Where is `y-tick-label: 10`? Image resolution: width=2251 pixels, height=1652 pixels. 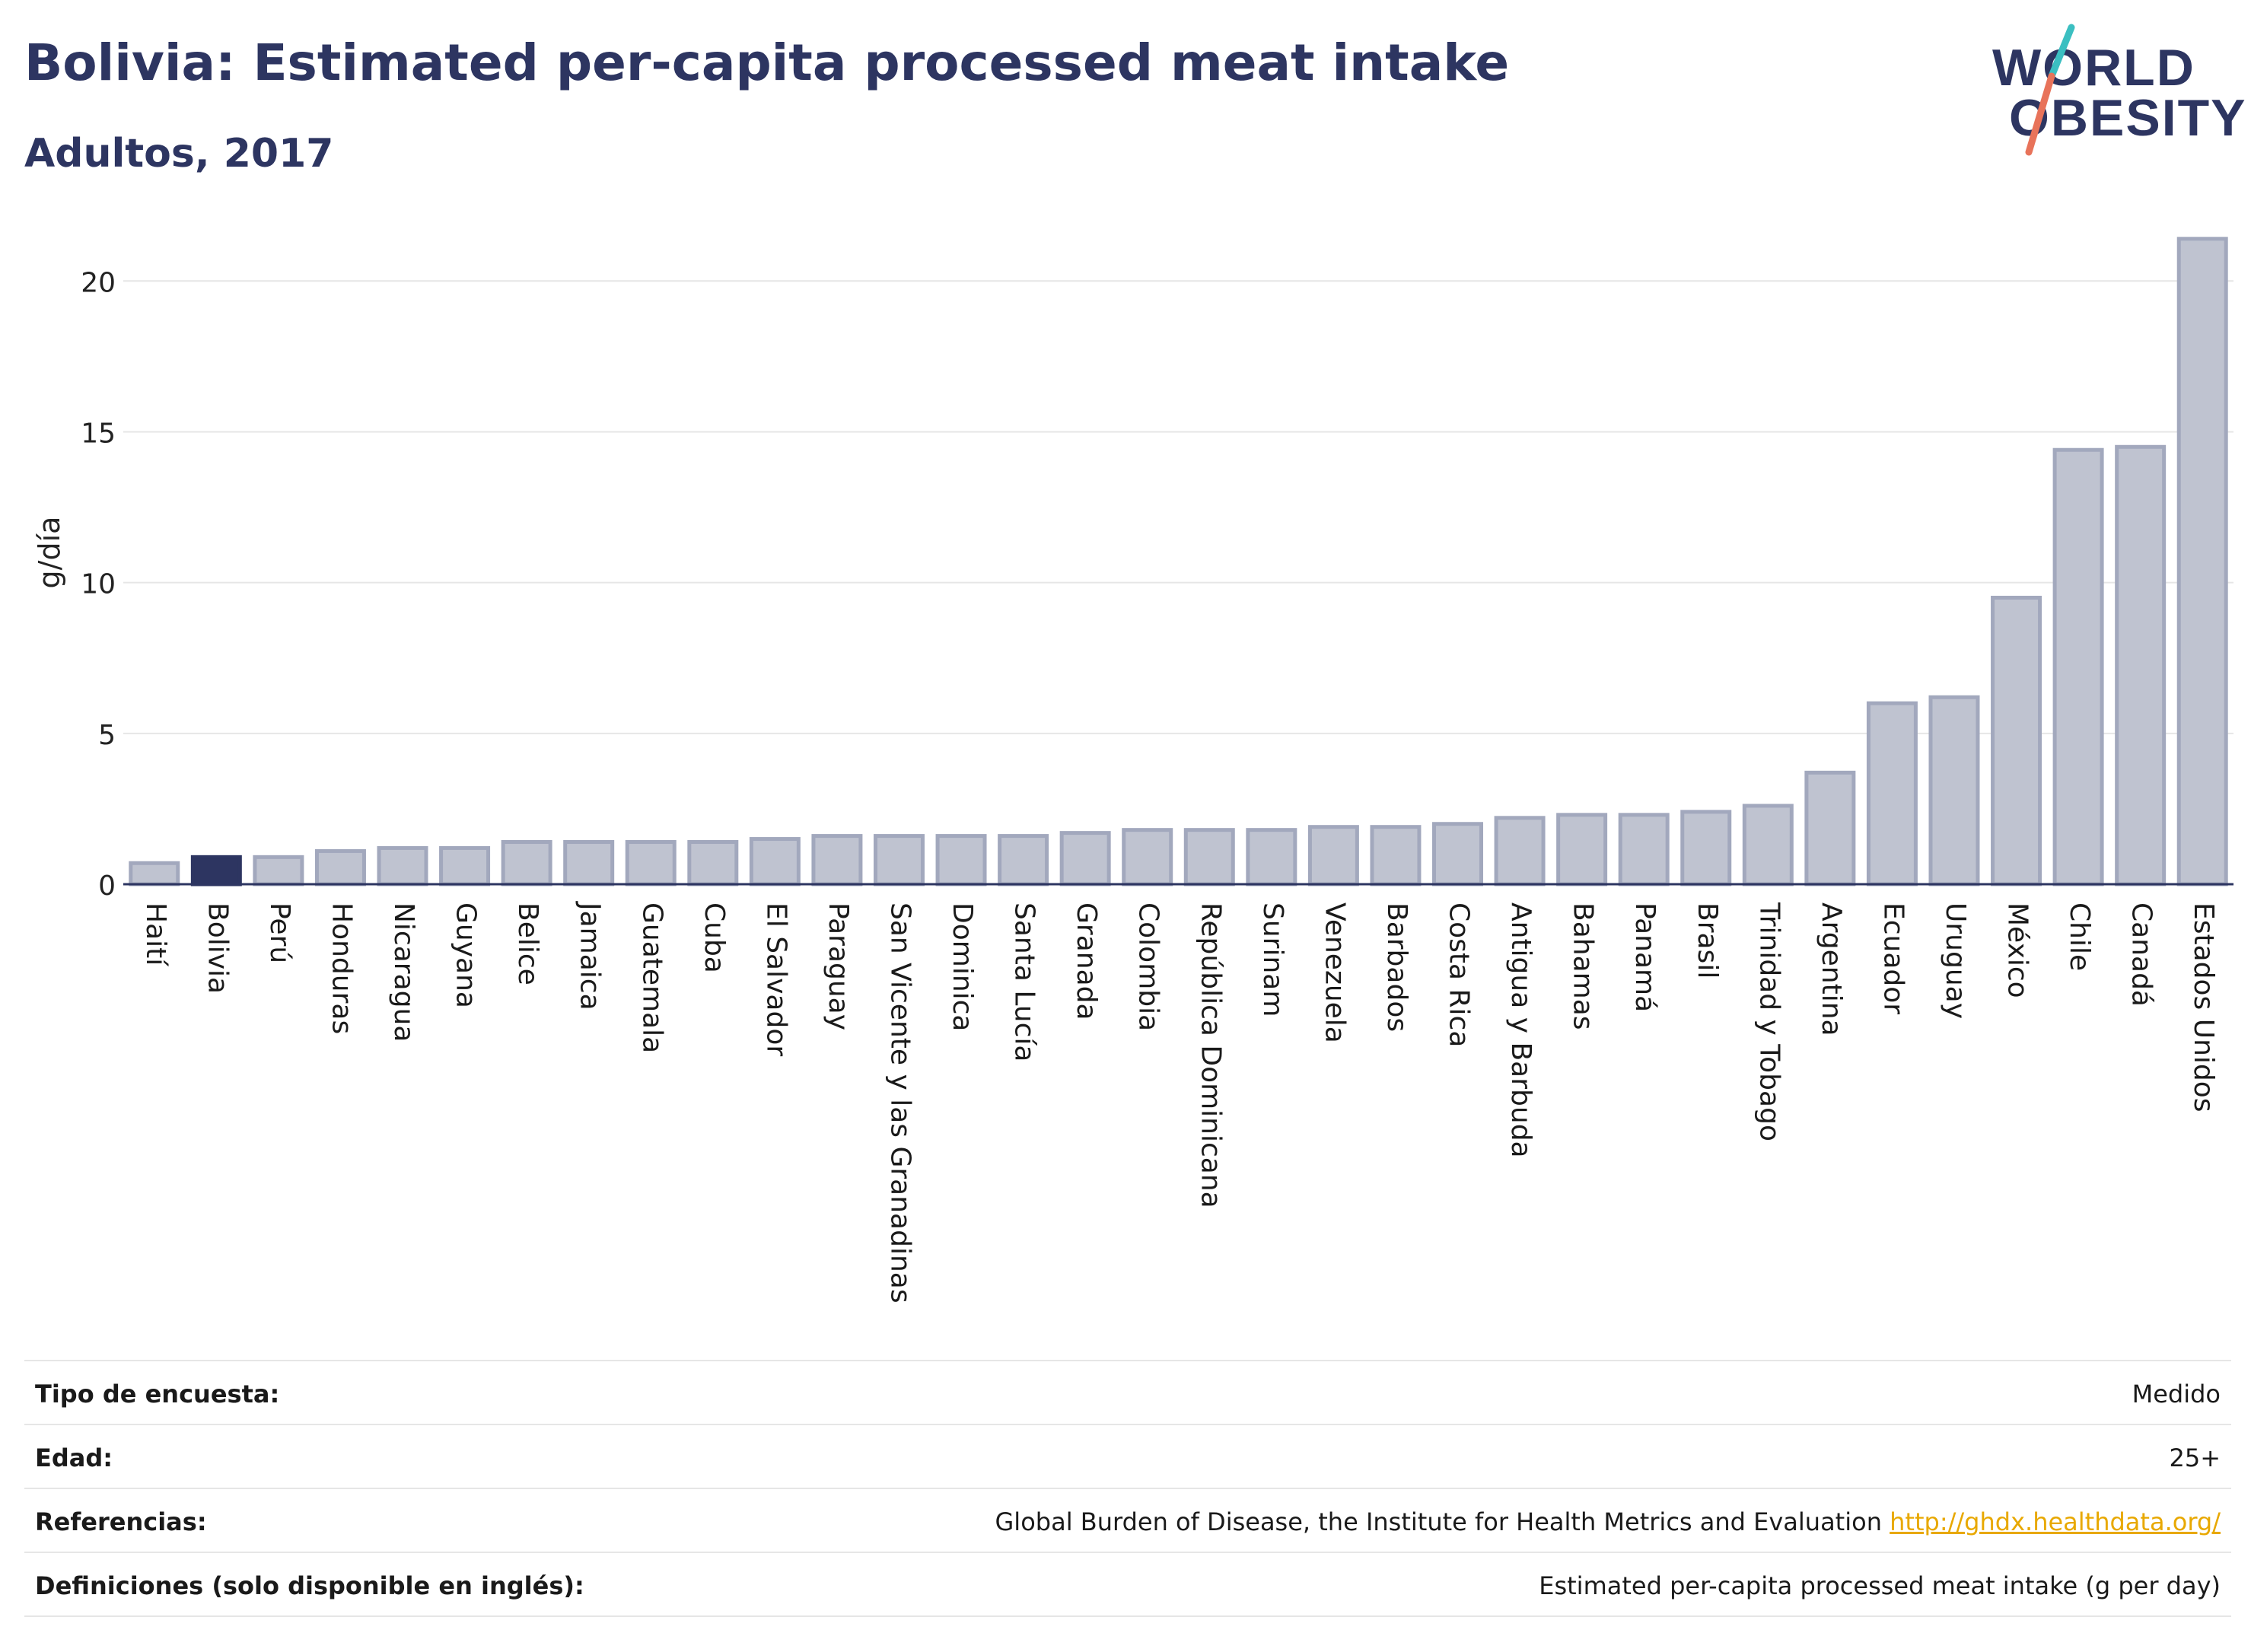
y-tick-label: 10 is located at coordinates (98, 584).